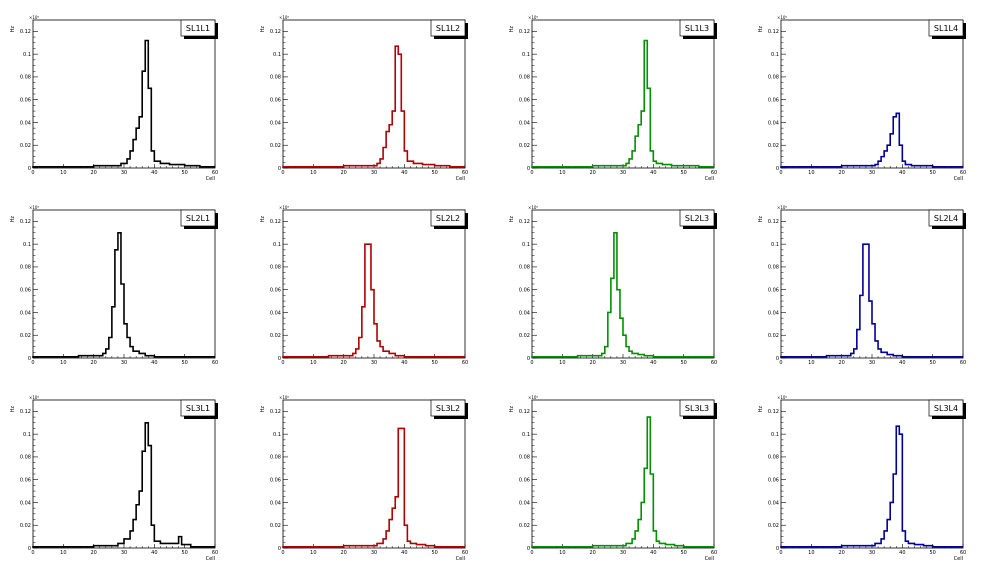 This screenshot has width=996, height=572. What do you see at coordinates (198, 28) in the screenshot?
I see `legend-title: SL1L1` at bounding box center [198, 28].